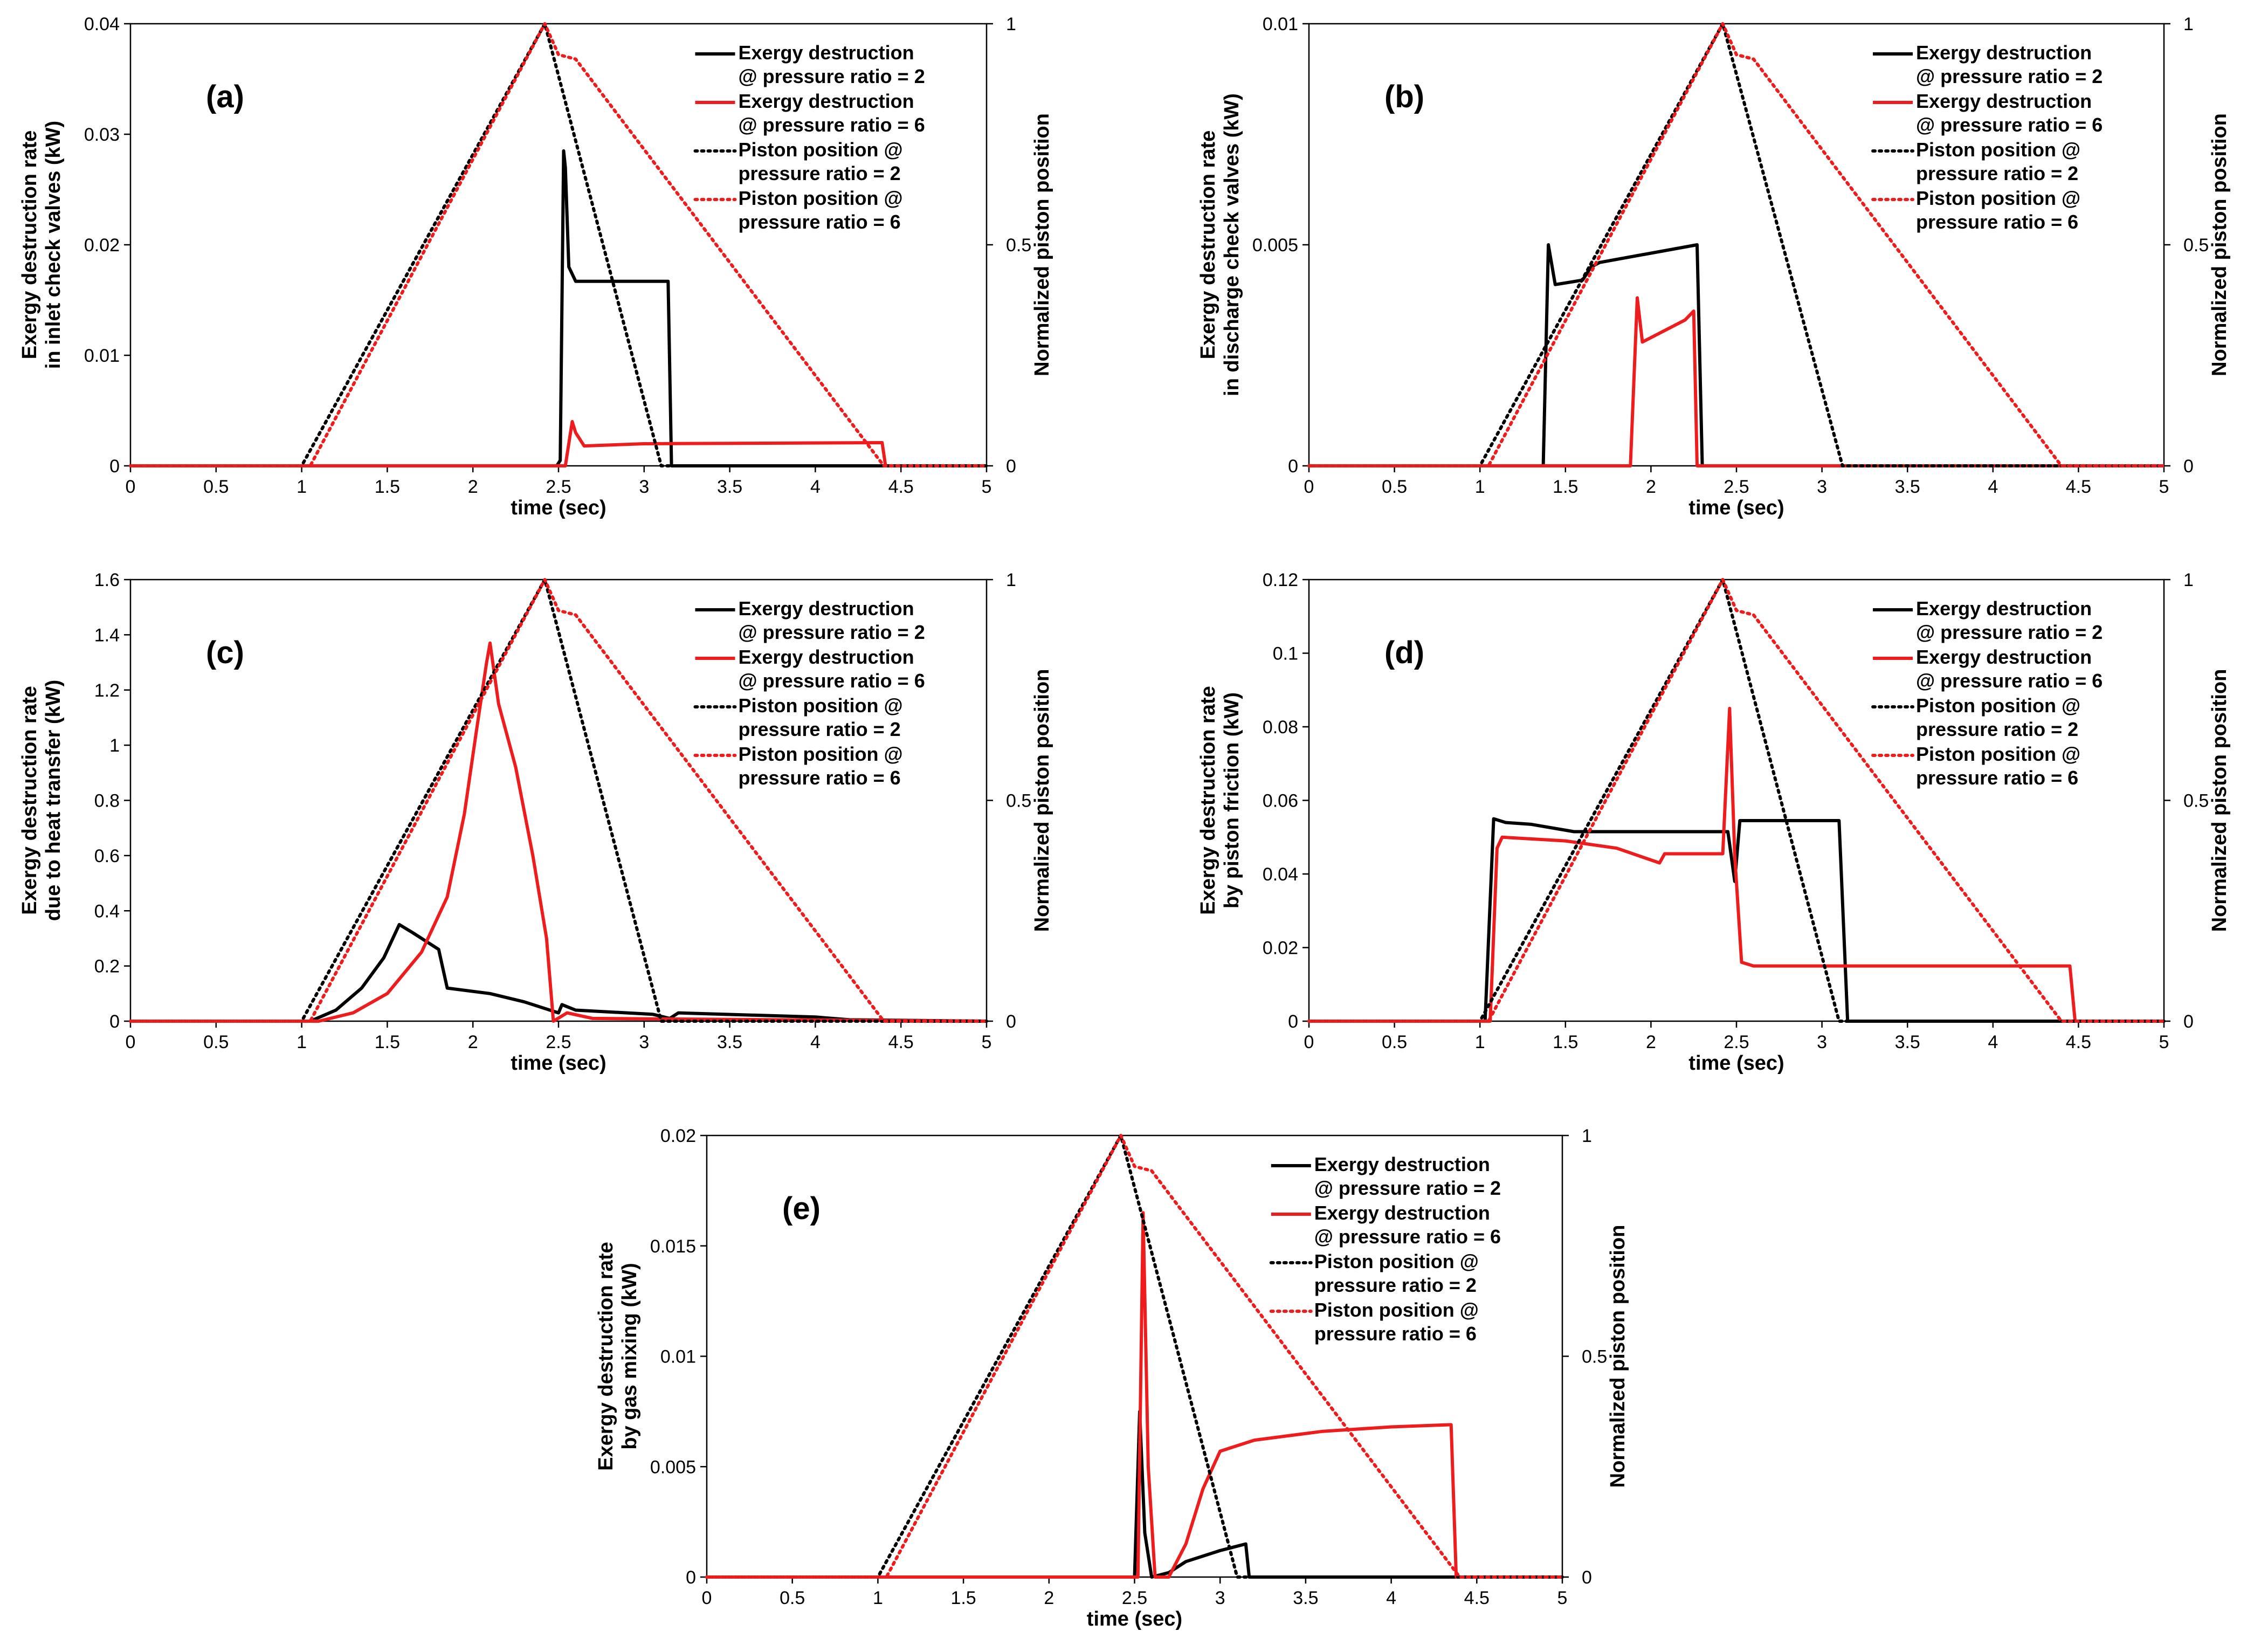  I want to click on y-tick-label: 1.2, so click(107, 690).